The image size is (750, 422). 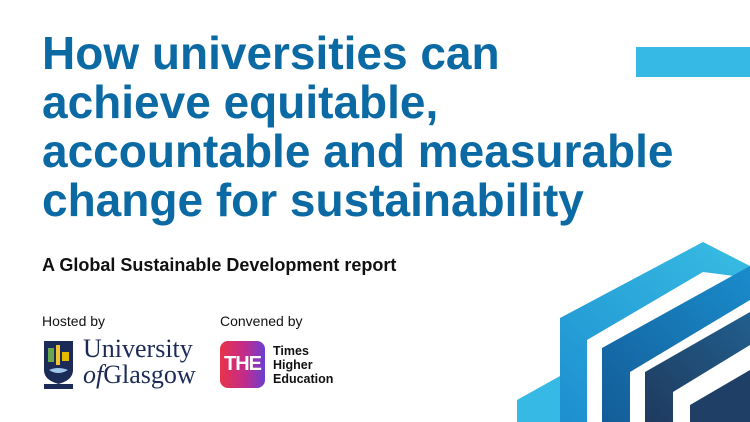 I want to click on university-crest-icon, so click(x=58, y=365).